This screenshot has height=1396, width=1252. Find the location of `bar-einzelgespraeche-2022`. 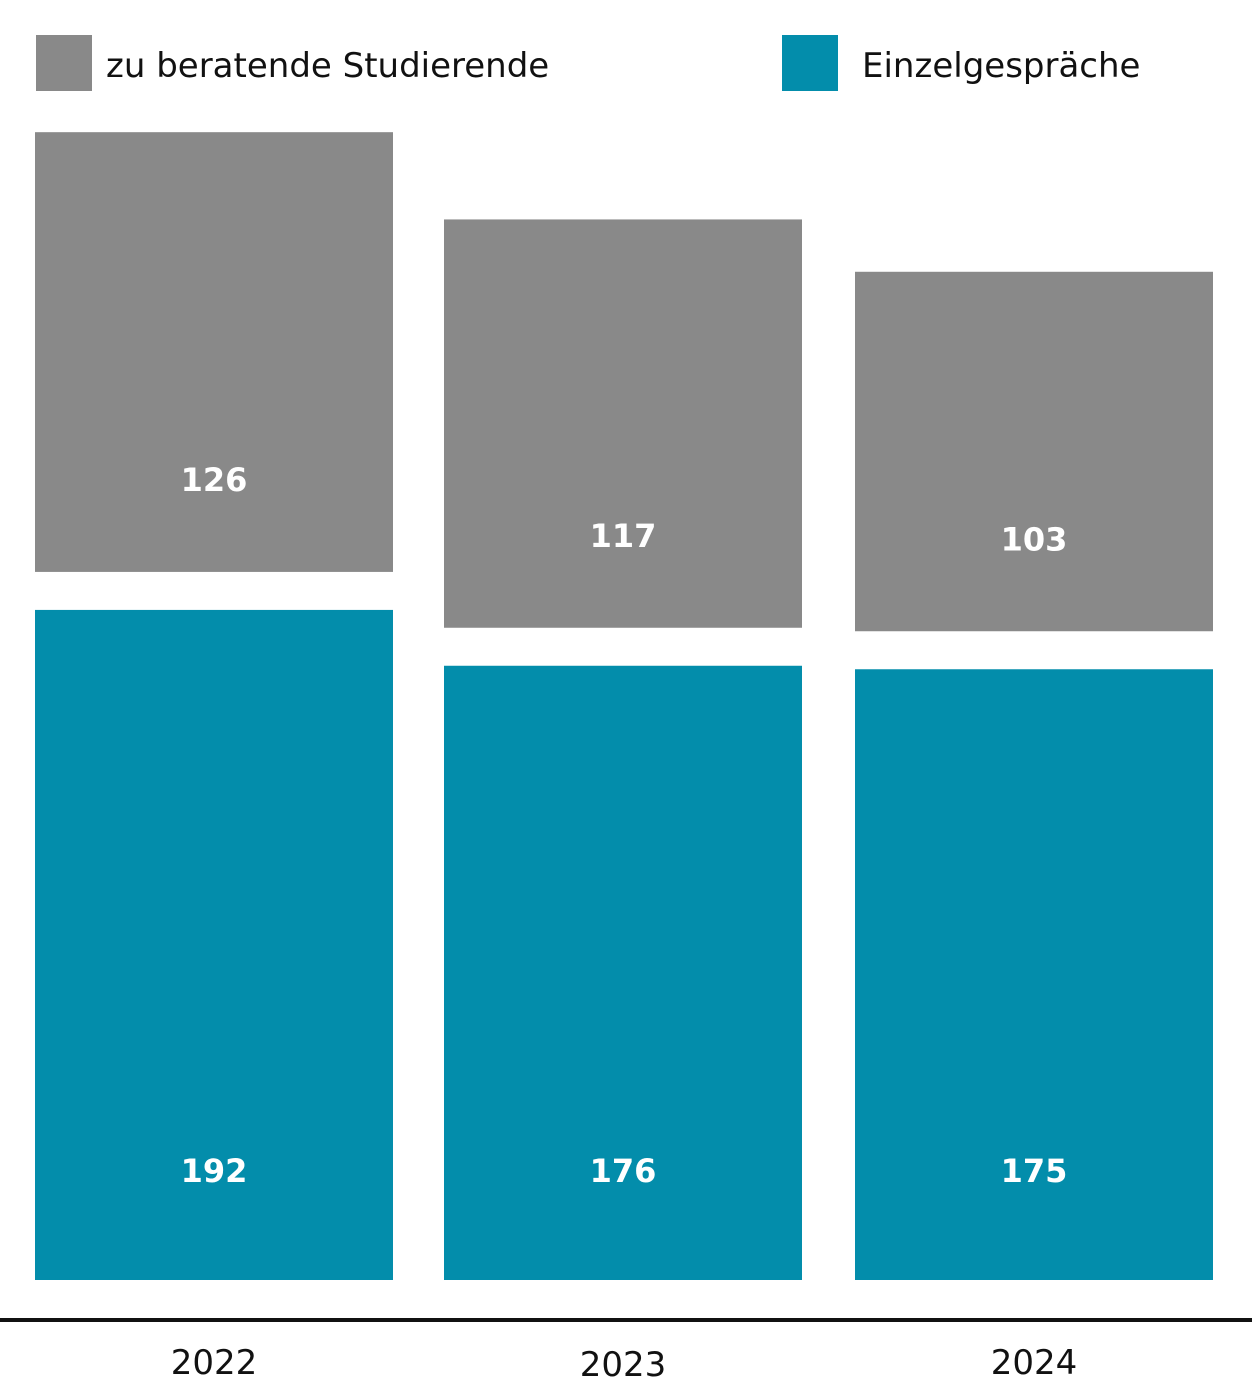

bar-einzelgespraeche-2022 is located at coordinates (214, 944).